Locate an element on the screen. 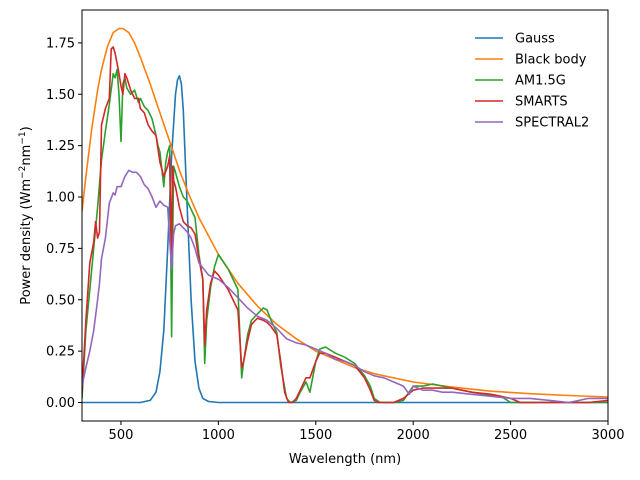  legend-label: AM1.5G is located at coordinates (540, 81).